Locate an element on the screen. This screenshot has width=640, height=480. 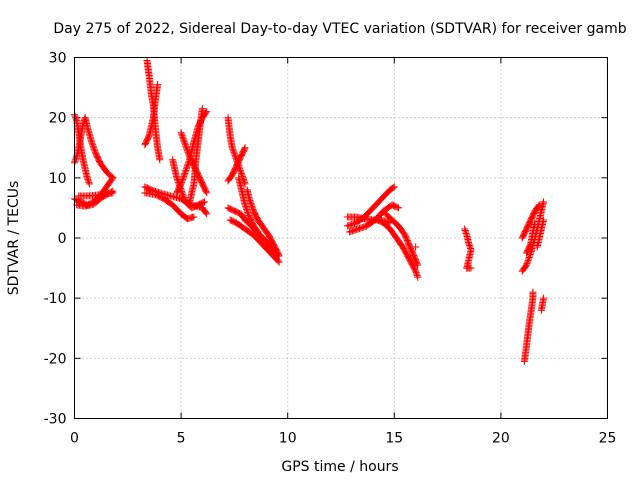
x-tick-label: 15 is located at coordinates (394, 439).